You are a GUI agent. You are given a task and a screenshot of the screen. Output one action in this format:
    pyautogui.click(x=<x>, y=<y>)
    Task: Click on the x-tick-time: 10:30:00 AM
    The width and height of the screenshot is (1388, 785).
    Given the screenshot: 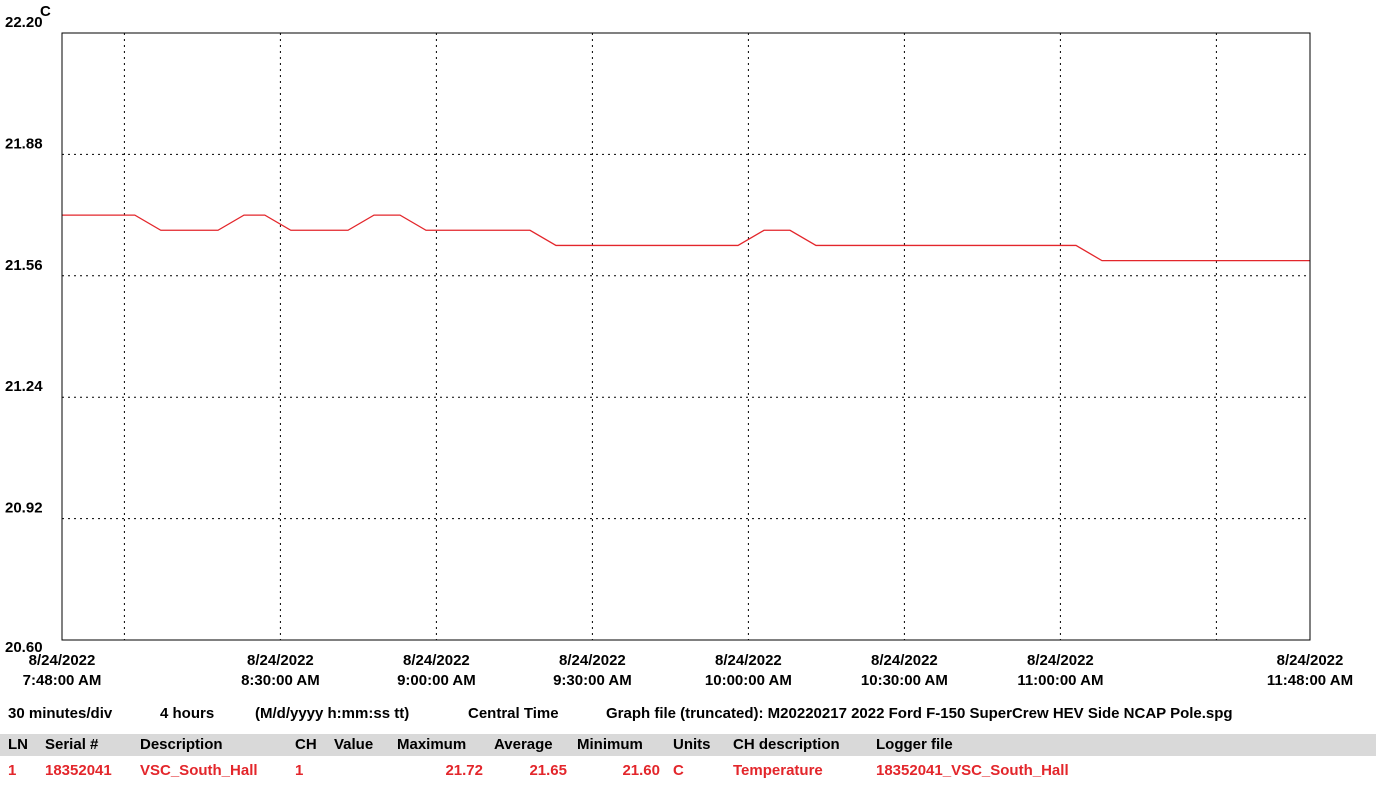 What is the action you would take?
    pyautogui.click(x=904, y=680)
    